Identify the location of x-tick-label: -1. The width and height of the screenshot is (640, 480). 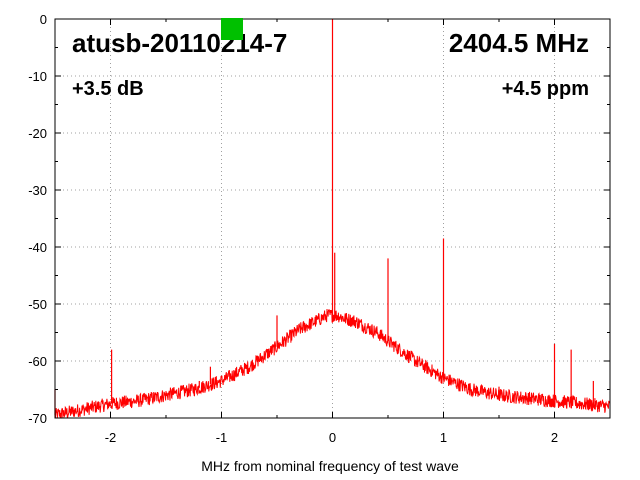
(222, 437).